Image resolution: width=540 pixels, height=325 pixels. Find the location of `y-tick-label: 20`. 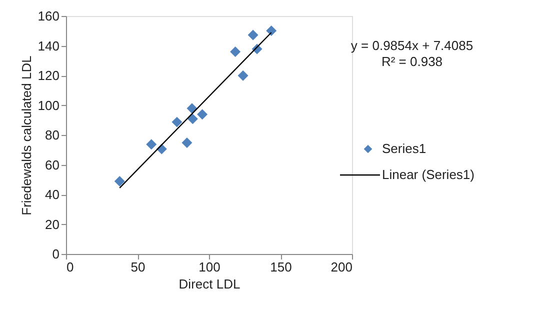

y-tick-label: 20 is located at coordinates (52, 224).